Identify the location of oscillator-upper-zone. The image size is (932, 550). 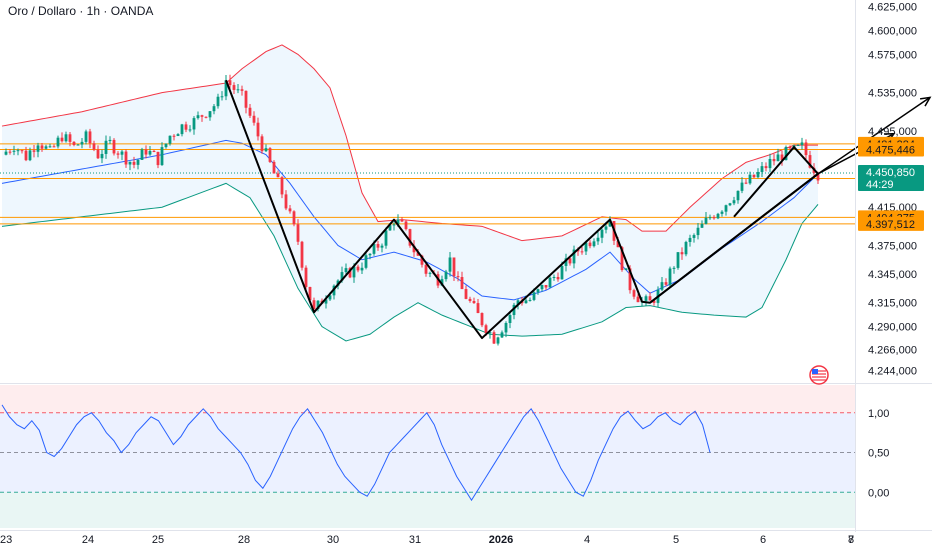
(427, 399).